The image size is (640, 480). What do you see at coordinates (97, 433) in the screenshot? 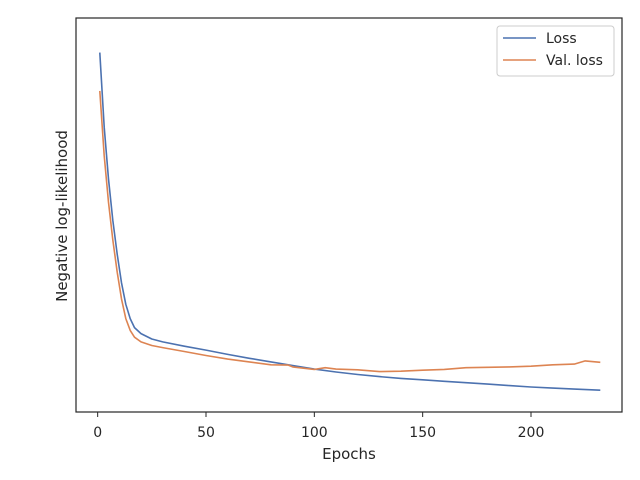
I see `x-tick-label: 0` at bounding box center [97, 433].